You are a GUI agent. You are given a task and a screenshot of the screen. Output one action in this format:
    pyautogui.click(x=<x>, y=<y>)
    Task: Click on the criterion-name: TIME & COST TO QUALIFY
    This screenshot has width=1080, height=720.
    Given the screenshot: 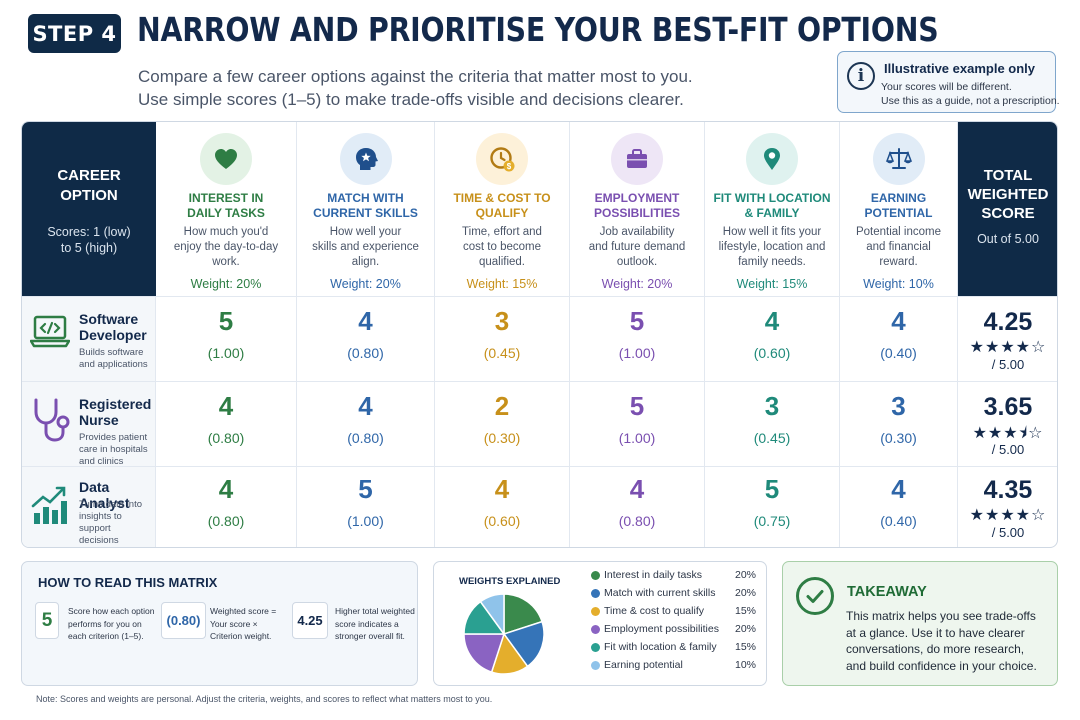 What is the action you would take?
    pyautogui.click(x=502, y=206)
    